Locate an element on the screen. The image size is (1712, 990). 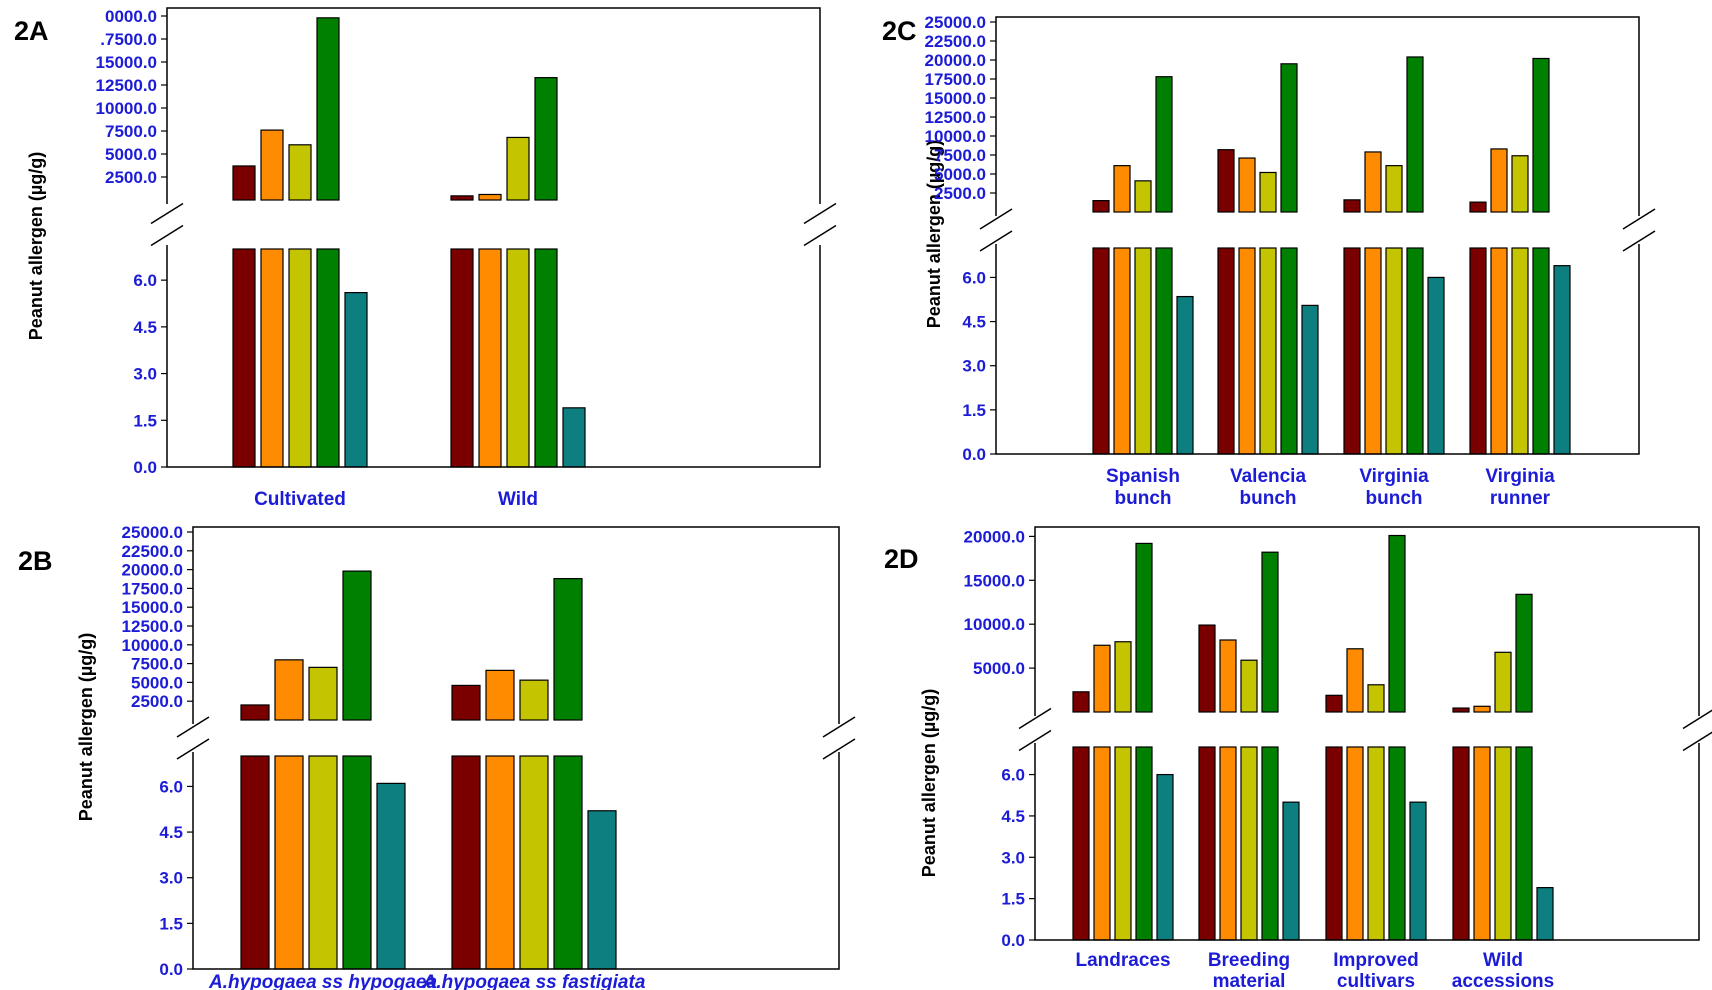
y-tick-label-upper: .7500.0 is located at coordinates (128, 39).